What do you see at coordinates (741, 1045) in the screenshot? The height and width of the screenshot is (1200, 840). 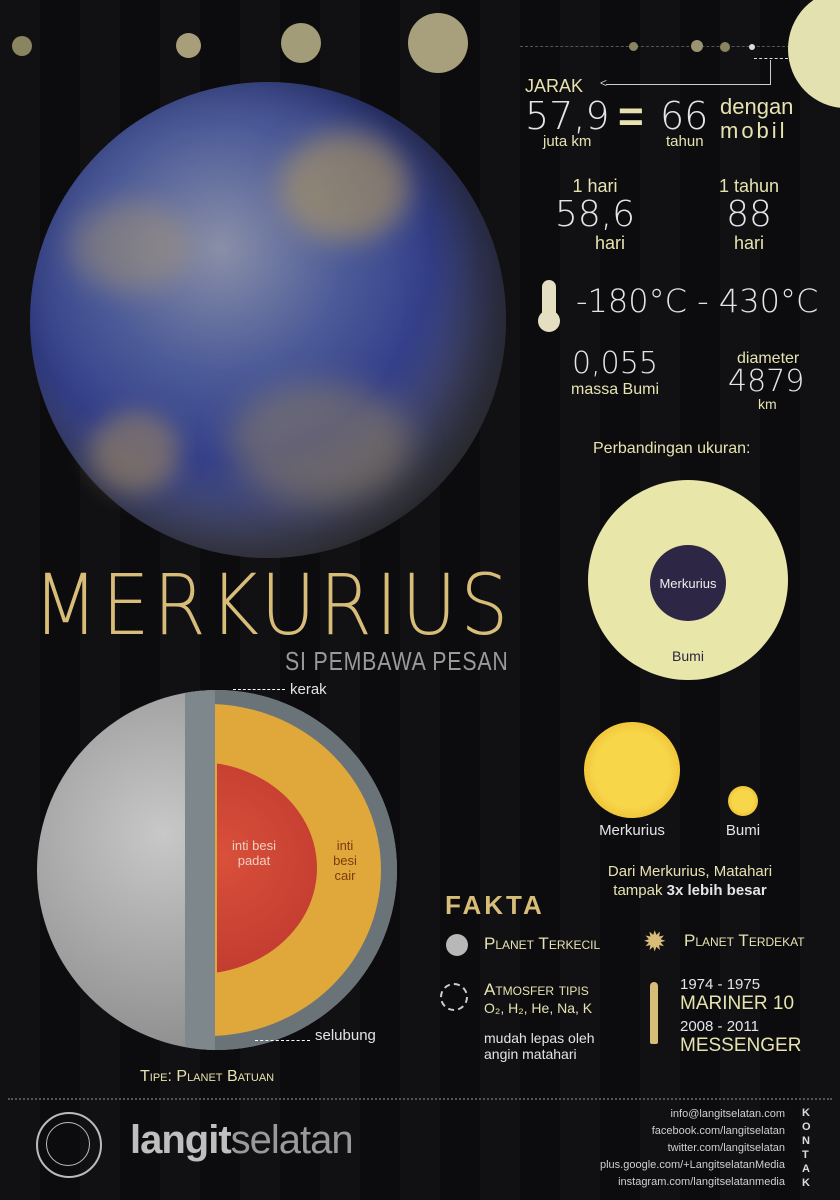 I see `mission-2-name: MESSENGER` at bounding box center [741, 1045].